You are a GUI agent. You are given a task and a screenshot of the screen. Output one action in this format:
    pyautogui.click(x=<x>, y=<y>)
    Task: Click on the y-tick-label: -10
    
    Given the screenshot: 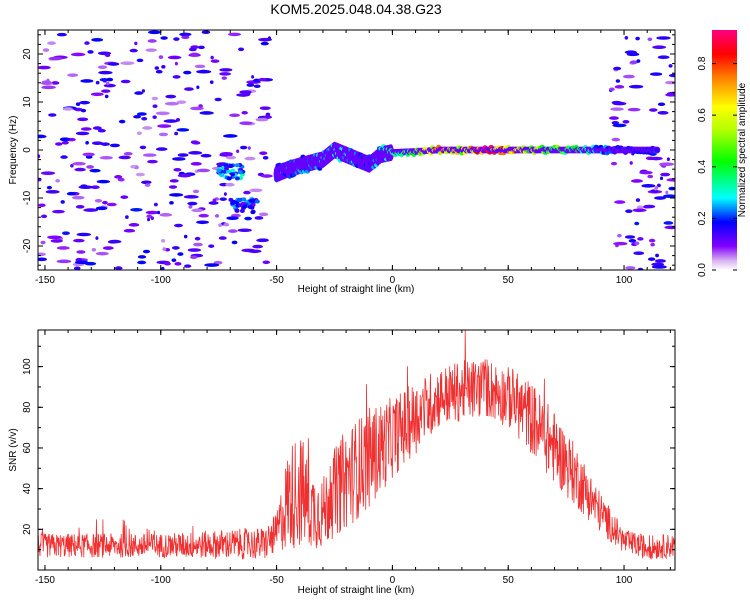 What is the action you would take?
    pyautogui.click(x=27, y=197)
    